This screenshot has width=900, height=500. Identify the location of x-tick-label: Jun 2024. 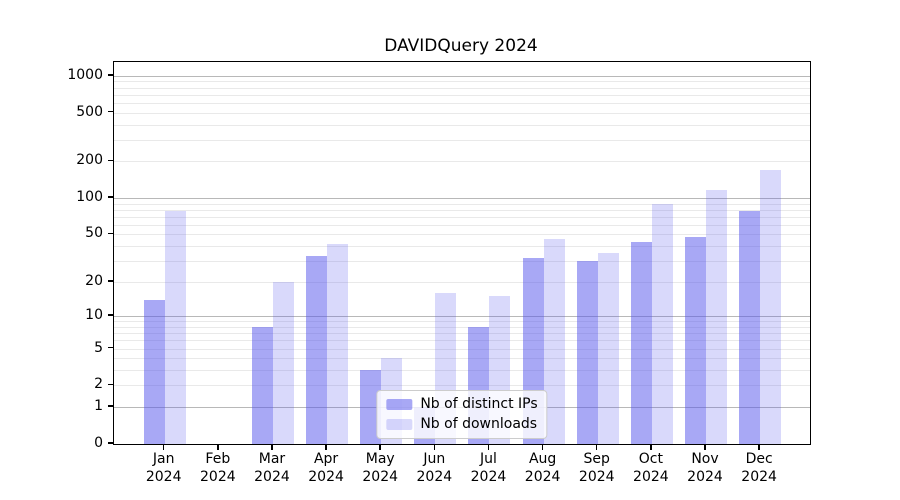
(434, 468).